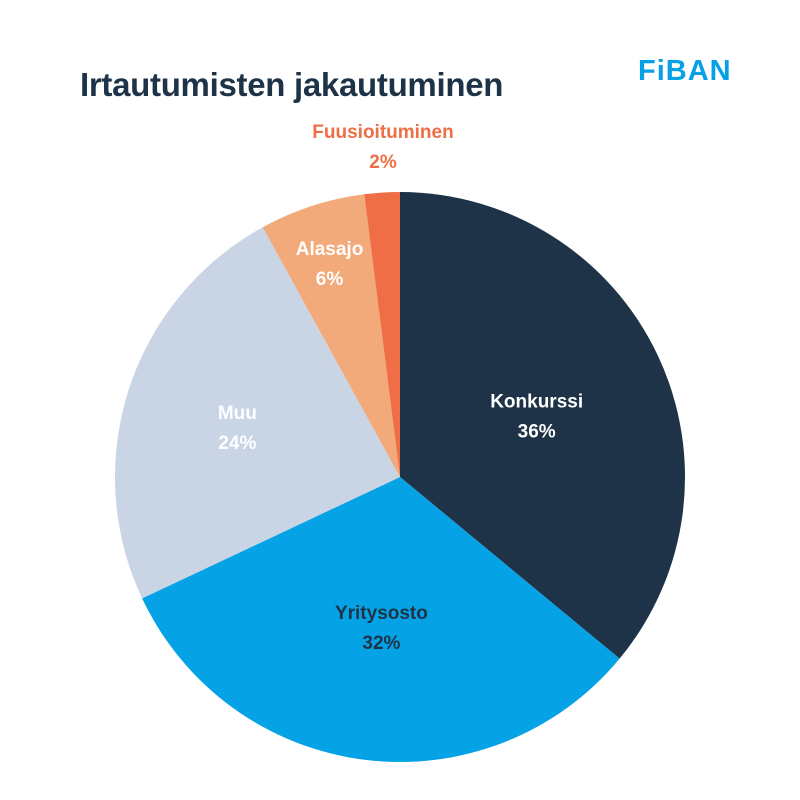  What do you see at coordinates (382, 132) in the screenshot?
I see `slice-name-label: Fuusioituminen` at bounding box center [382, 132].